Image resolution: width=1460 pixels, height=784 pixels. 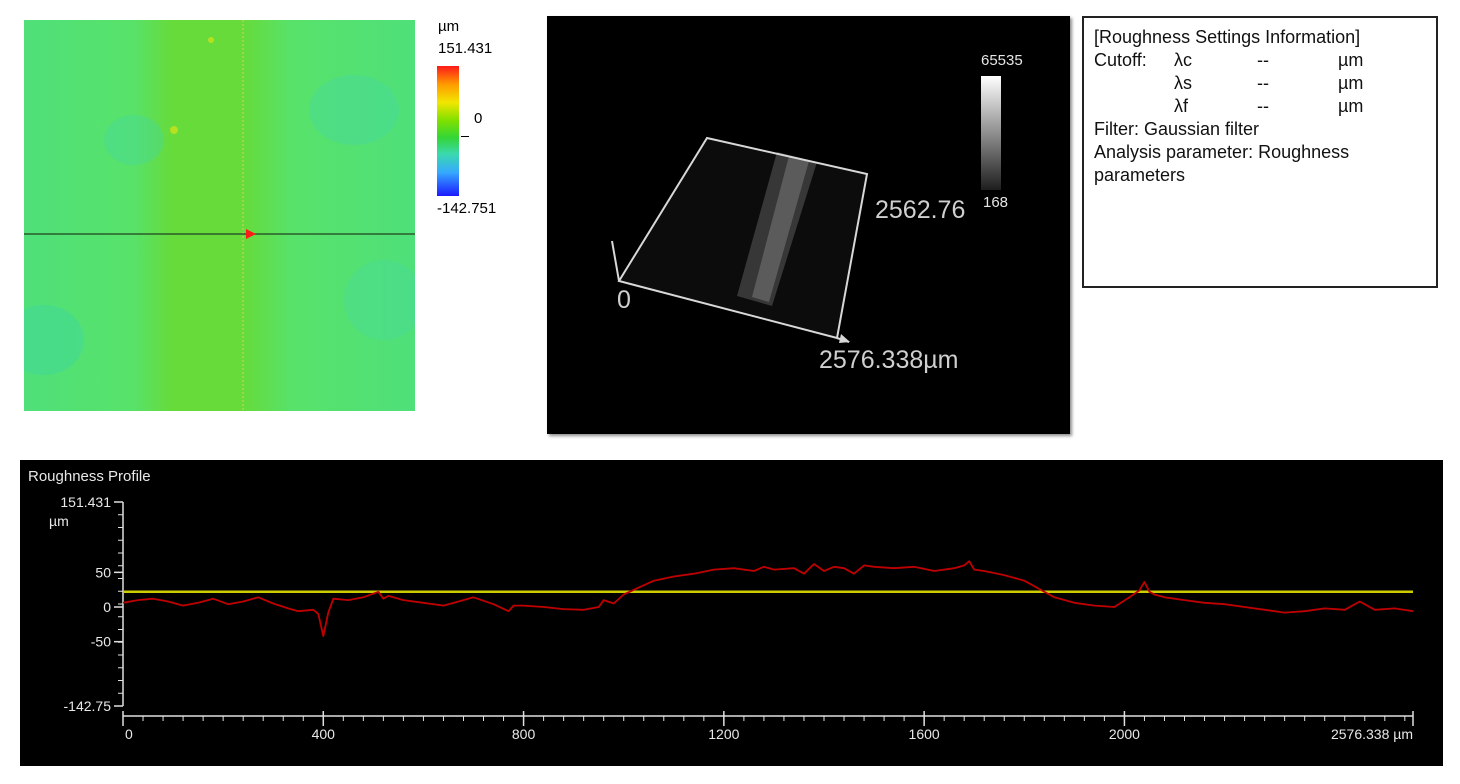 I want to click on x-tick-label: 2000, so click(x=1124, y=734).